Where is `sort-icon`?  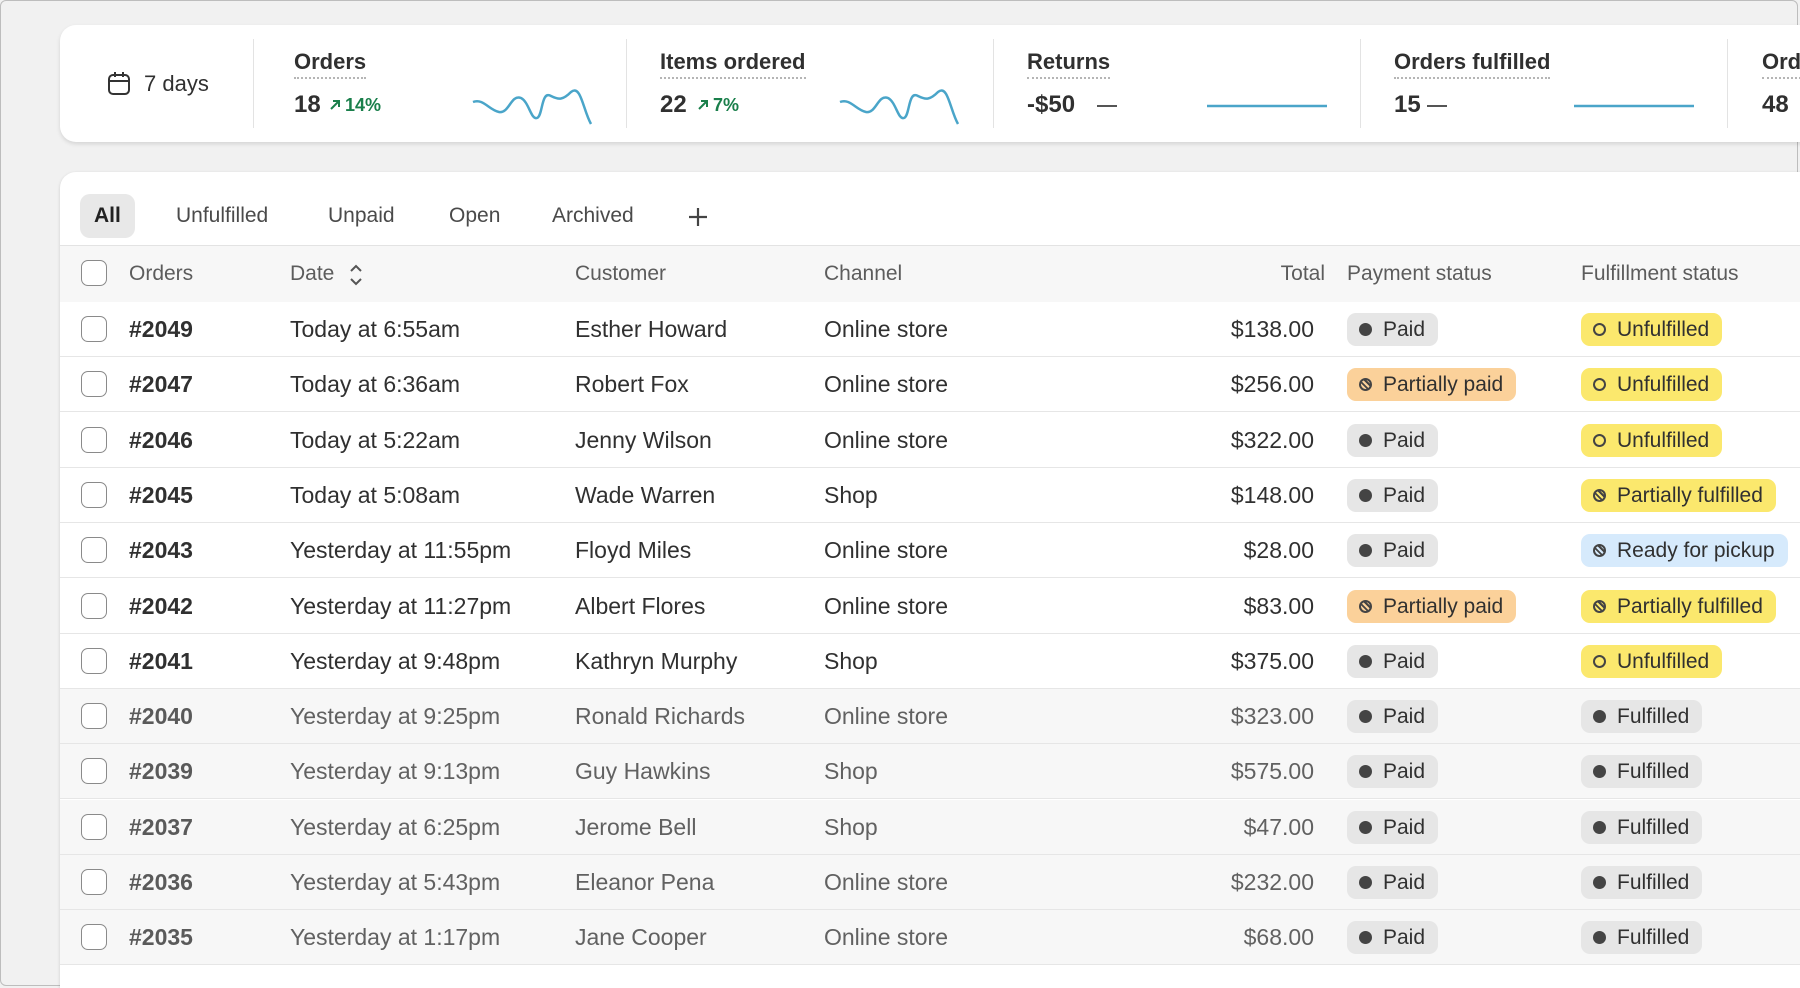 sort-icon is located at coordinates (356, 275).